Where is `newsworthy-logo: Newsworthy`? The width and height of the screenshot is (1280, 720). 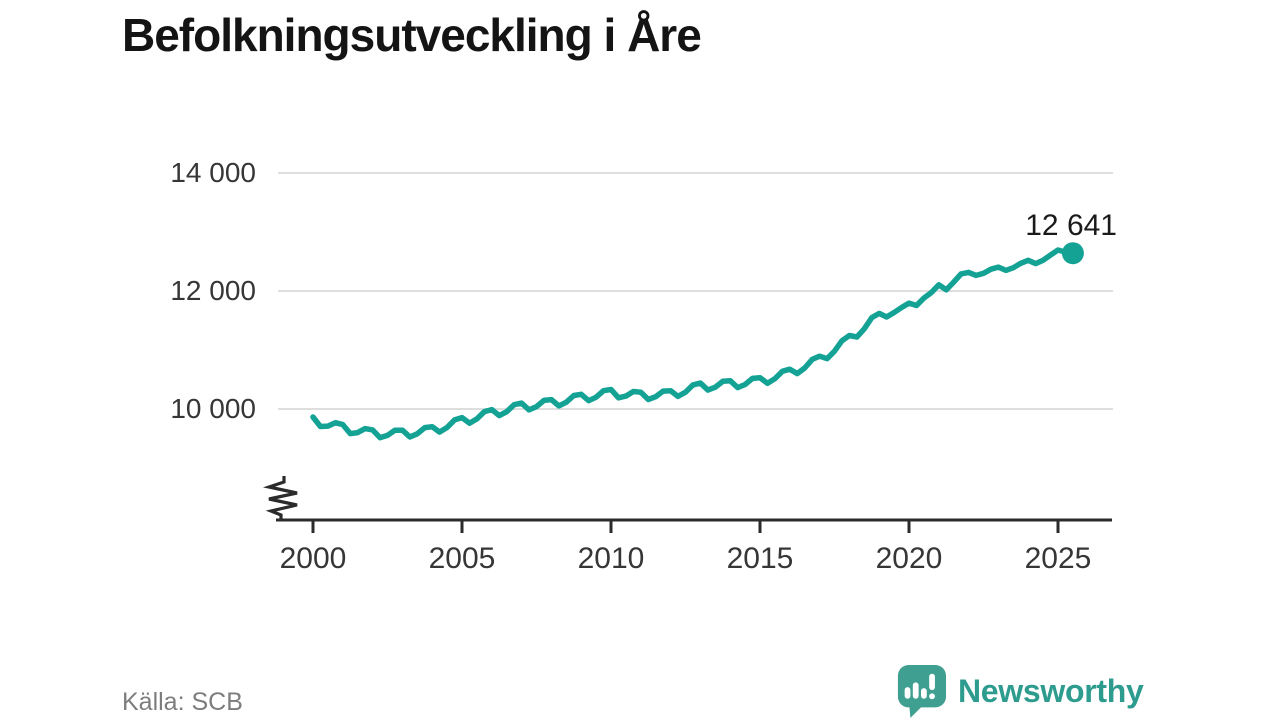
newsworthy-logo: Newsworthy is located at coordinates (1020, 691).